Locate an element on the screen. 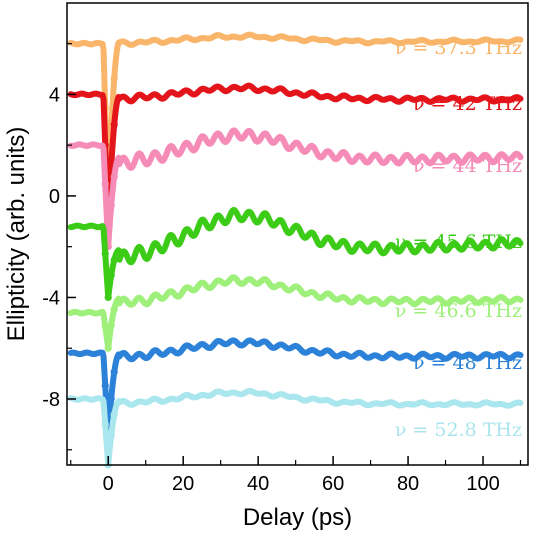  series-label-6: ν = 48 THz is located at coordinates (467, 363).